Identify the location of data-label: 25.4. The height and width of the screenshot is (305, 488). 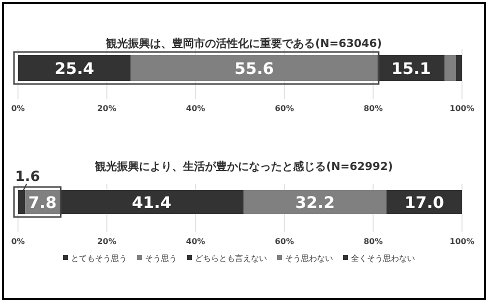
(74, 68).